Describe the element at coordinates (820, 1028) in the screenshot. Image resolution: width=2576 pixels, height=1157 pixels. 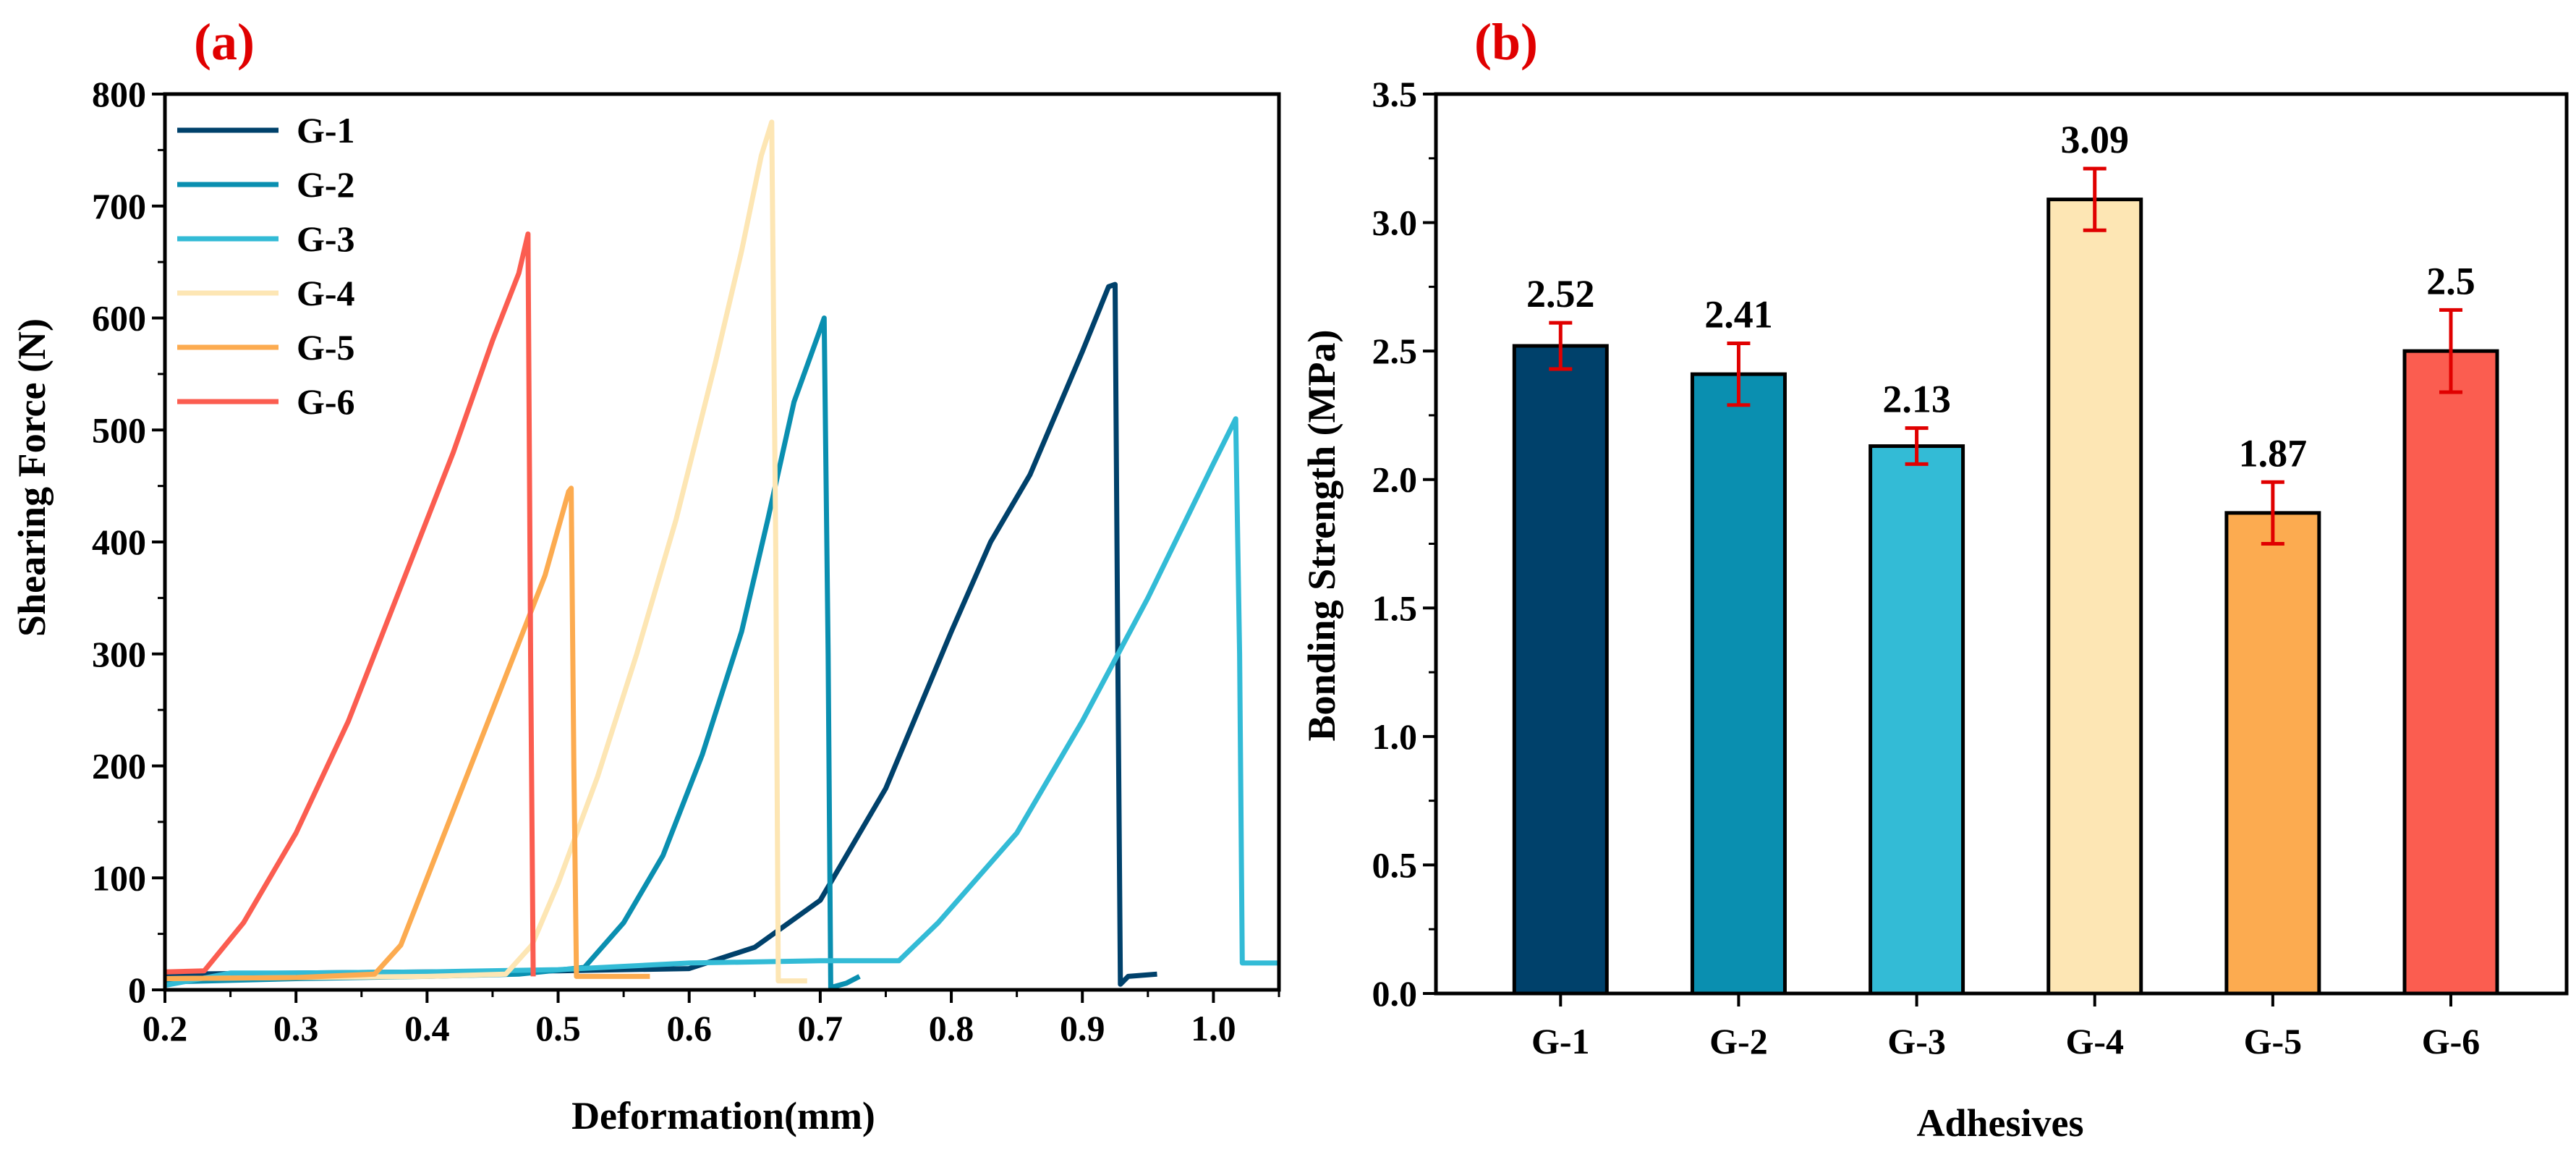
I see `x-tick-label: 0.7` at that location.